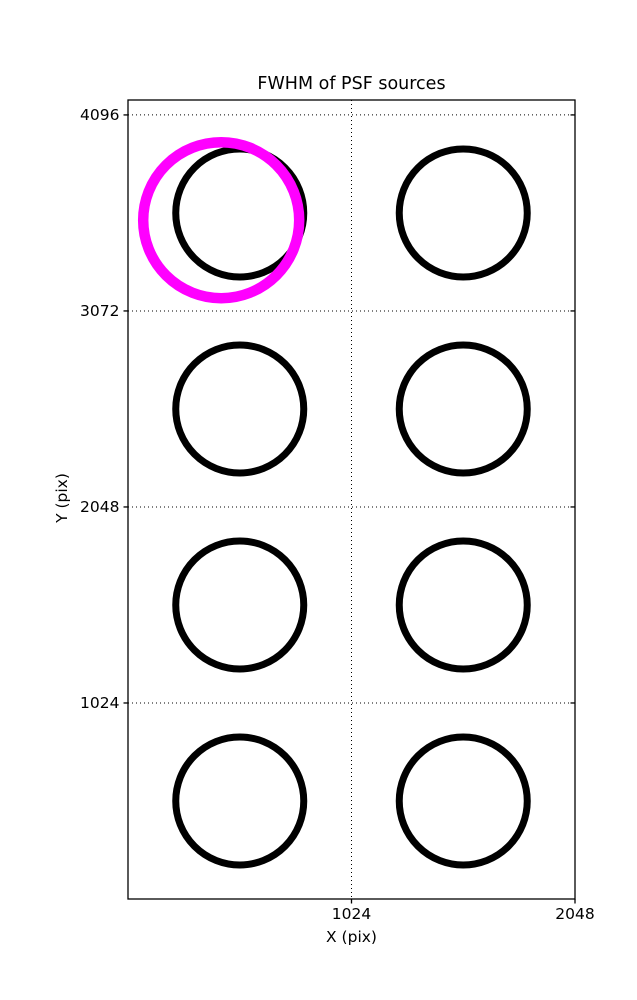  I want to click on x-tick-label: 2048, so click(575, 913).